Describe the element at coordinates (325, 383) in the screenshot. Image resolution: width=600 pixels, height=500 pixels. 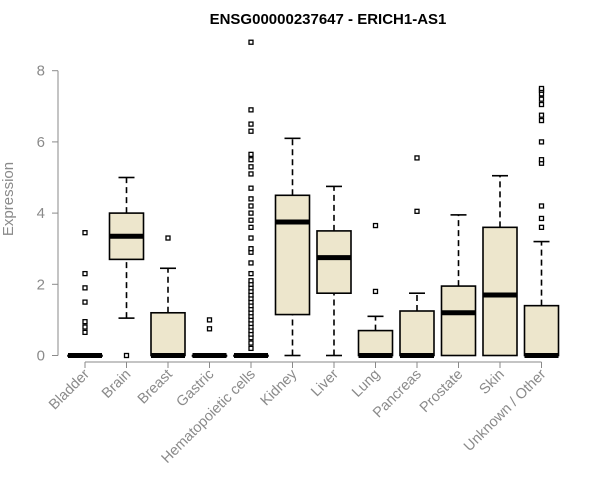
I see `x-category-label: Liver` at that location.